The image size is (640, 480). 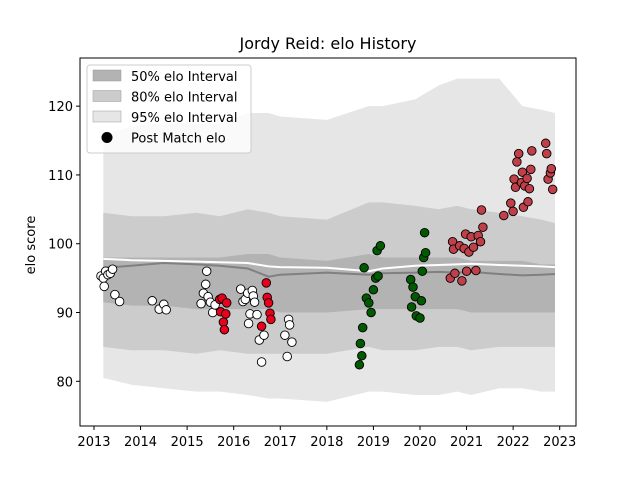 What do you see at coordinates (140, 442) in the screenshot?
I see `x-tick-label: 2014` at bounding box center [140, 442].